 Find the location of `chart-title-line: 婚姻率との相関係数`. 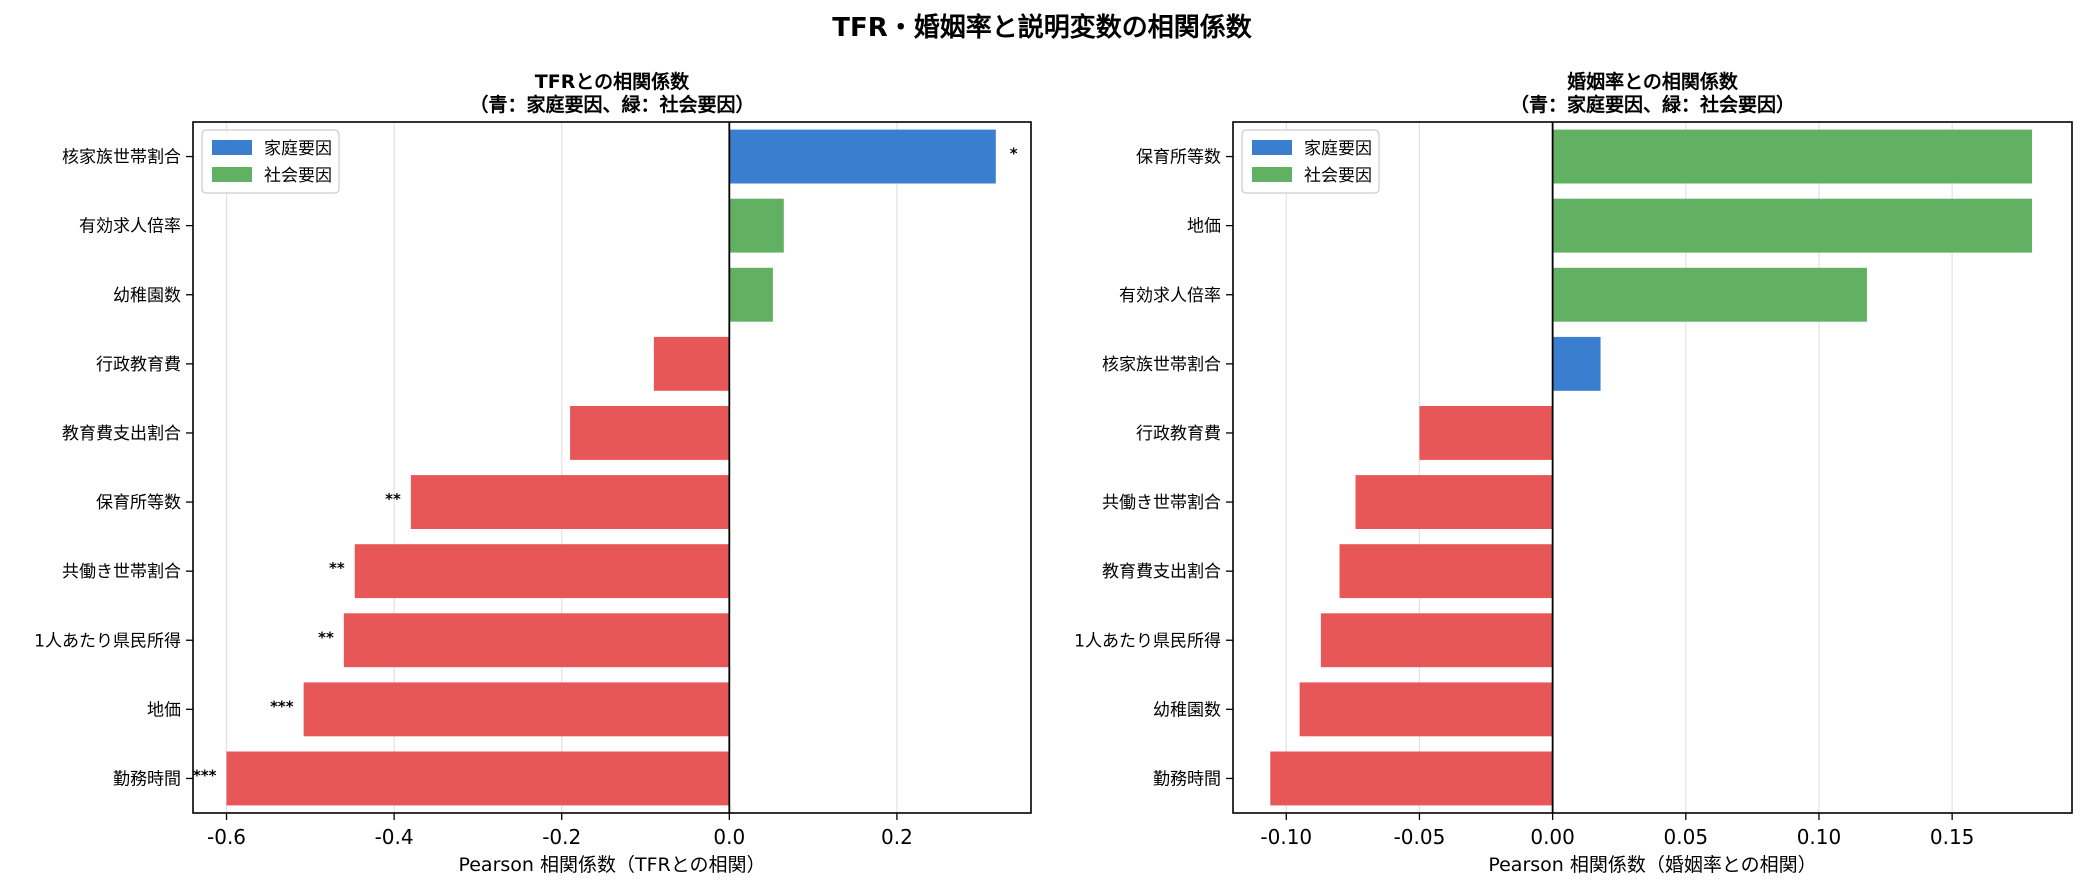

chart-title-line: 婚姻率との相関係数 is located at coordinates (1653, 81).